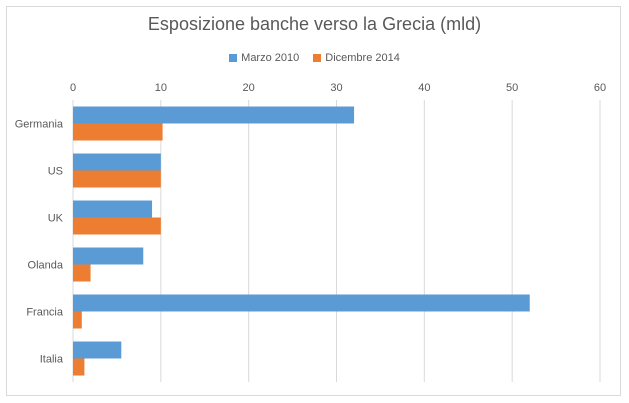 The width and height of the screenshot is (629, 403). I want to click on x-tick-label: 50, so click(512, 88).